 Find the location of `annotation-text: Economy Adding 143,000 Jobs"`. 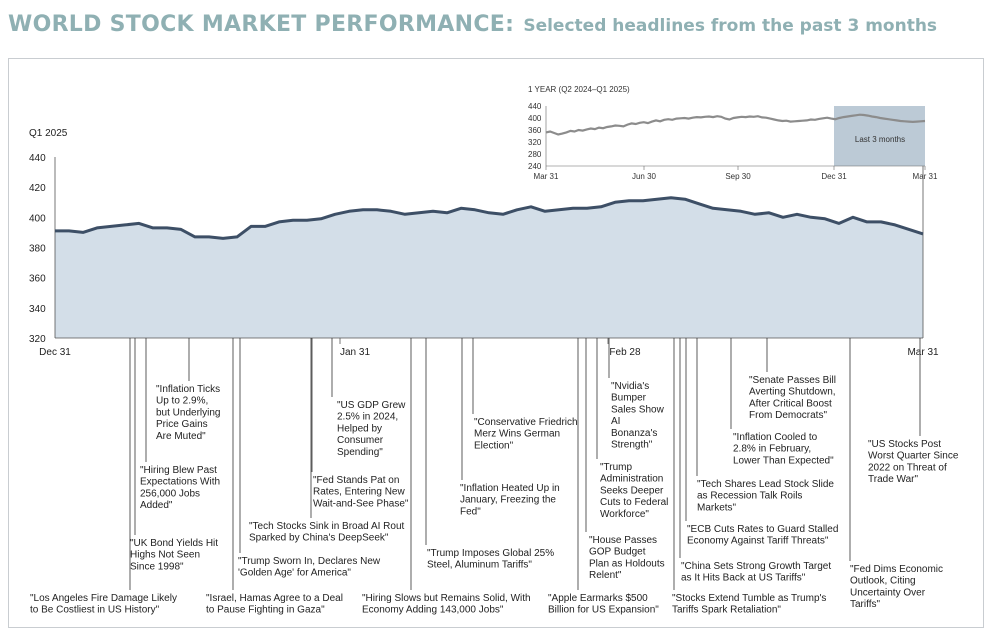

annotation-text: Economy Adding 143,000 Jobs" is located at coordinates (433, 610).